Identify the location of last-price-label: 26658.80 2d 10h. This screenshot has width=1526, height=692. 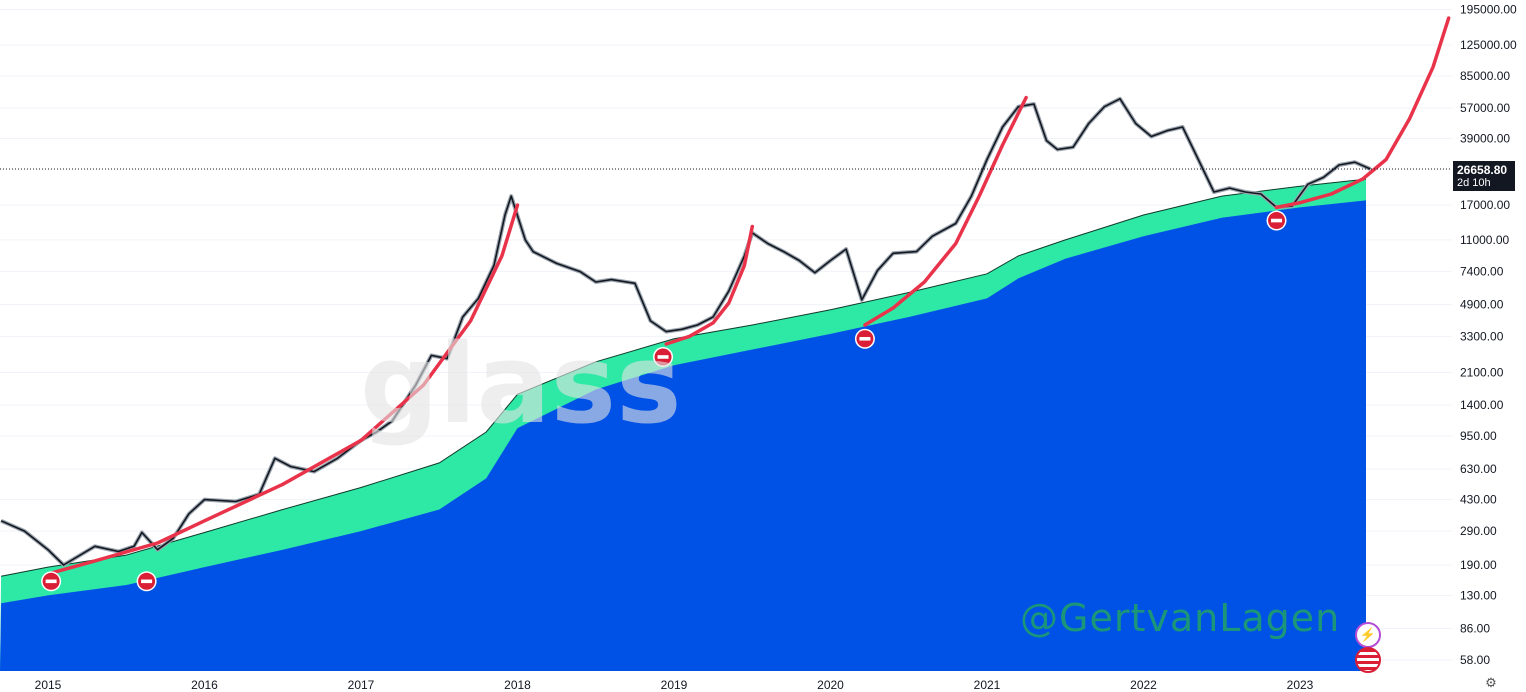
(1484, 176).